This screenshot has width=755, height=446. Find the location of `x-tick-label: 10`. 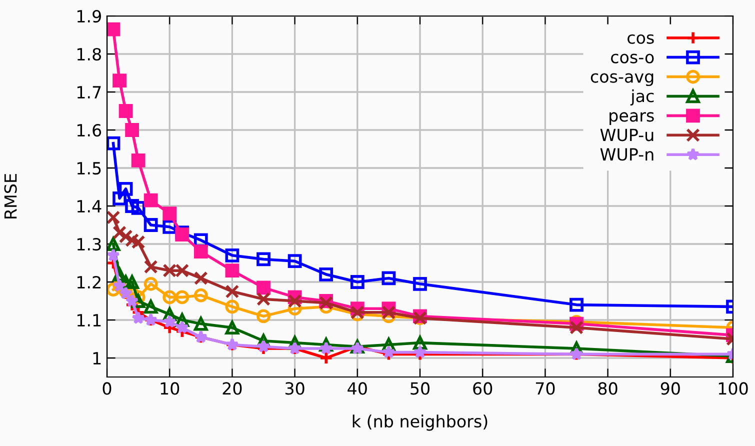

x-tick-label: 10 is located at coordinates (170, 388).